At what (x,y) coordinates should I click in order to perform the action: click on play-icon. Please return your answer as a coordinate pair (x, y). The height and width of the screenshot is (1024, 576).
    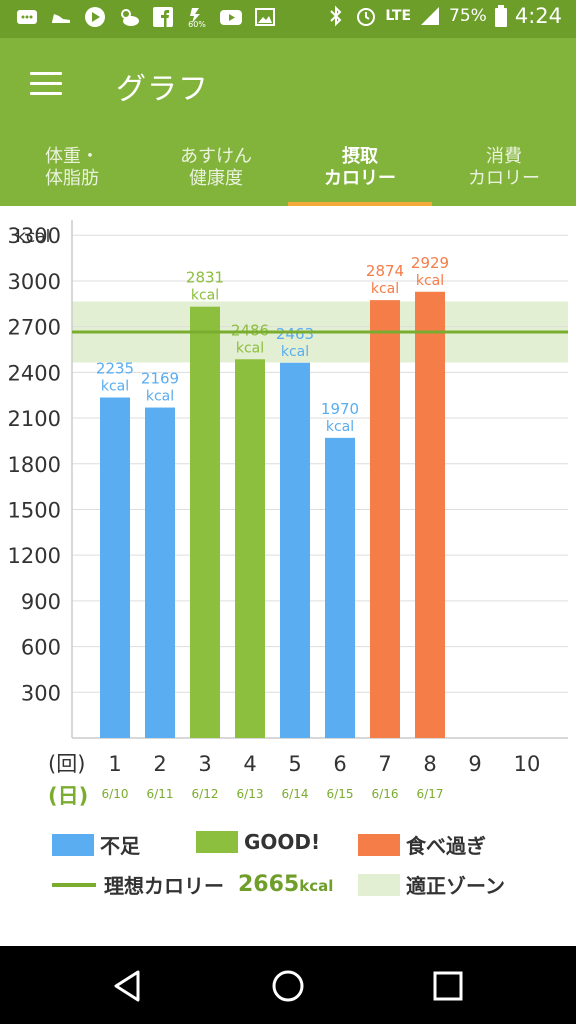
    Looking at the image, I should click on (95, 17).